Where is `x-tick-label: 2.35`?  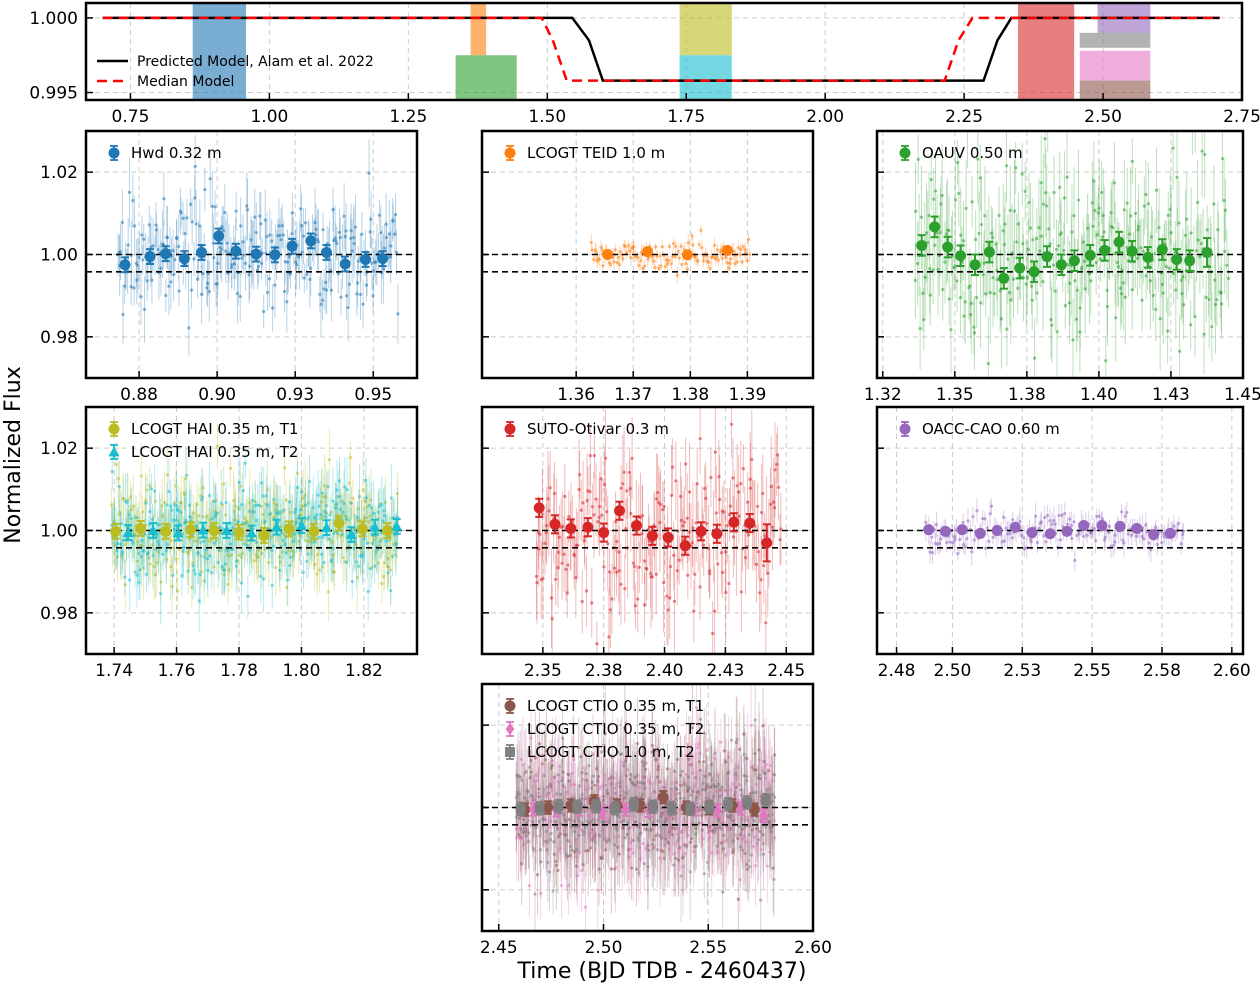 x-tick-label: 2.35 is located at coordinates (543, 671).